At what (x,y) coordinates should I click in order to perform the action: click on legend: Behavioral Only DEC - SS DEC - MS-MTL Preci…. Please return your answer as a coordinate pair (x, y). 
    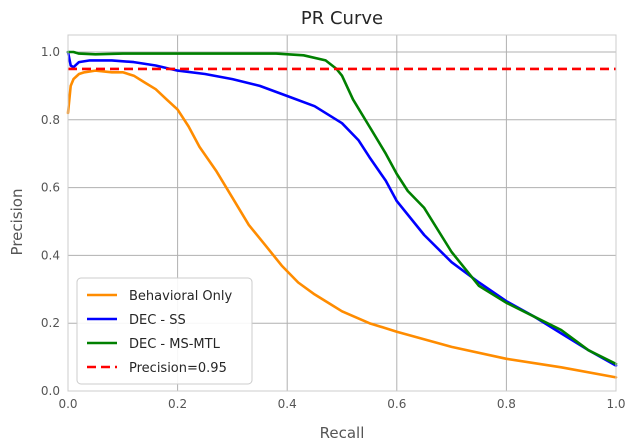
    Looking at the image, I should click on (164, 331).